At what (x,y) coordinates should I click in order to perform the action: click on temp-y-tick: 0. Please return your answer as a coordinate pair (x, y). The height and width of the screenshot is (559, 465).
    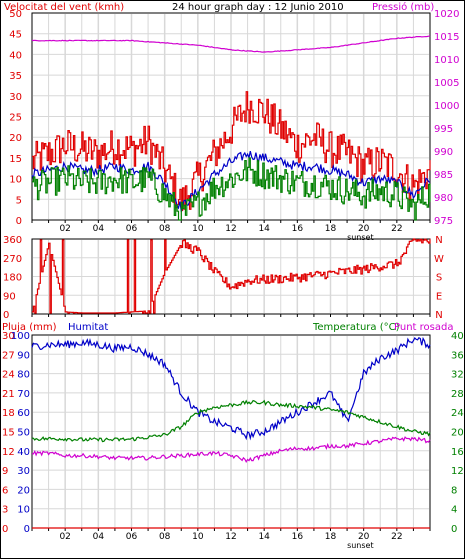
    Looking at the image, I should click on (454, 529).